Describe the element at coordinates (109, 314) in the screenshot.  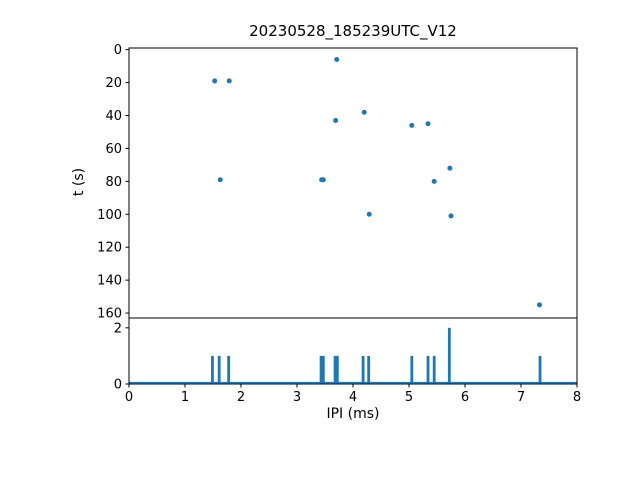
I see `y-tick-label: 160` at that location.